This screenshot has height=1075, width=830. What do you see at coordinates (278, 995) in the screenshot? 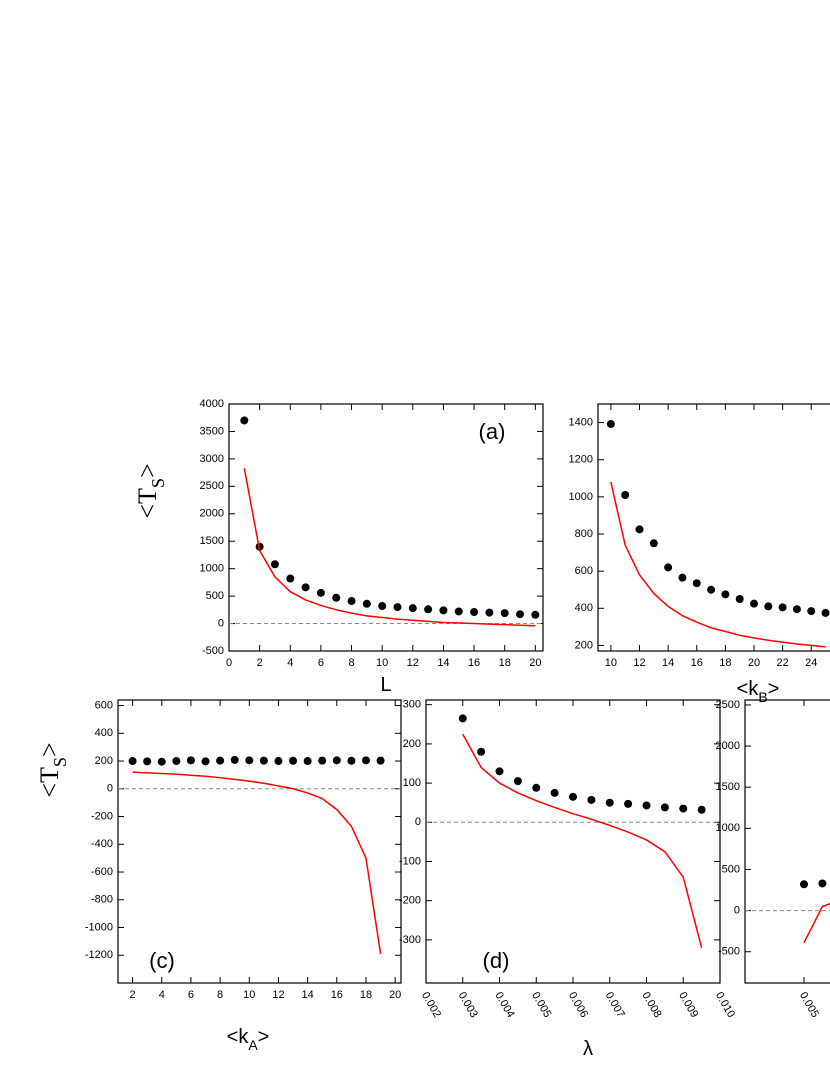
I see `x-tick-label: 12` at bounding box center [278, 995].